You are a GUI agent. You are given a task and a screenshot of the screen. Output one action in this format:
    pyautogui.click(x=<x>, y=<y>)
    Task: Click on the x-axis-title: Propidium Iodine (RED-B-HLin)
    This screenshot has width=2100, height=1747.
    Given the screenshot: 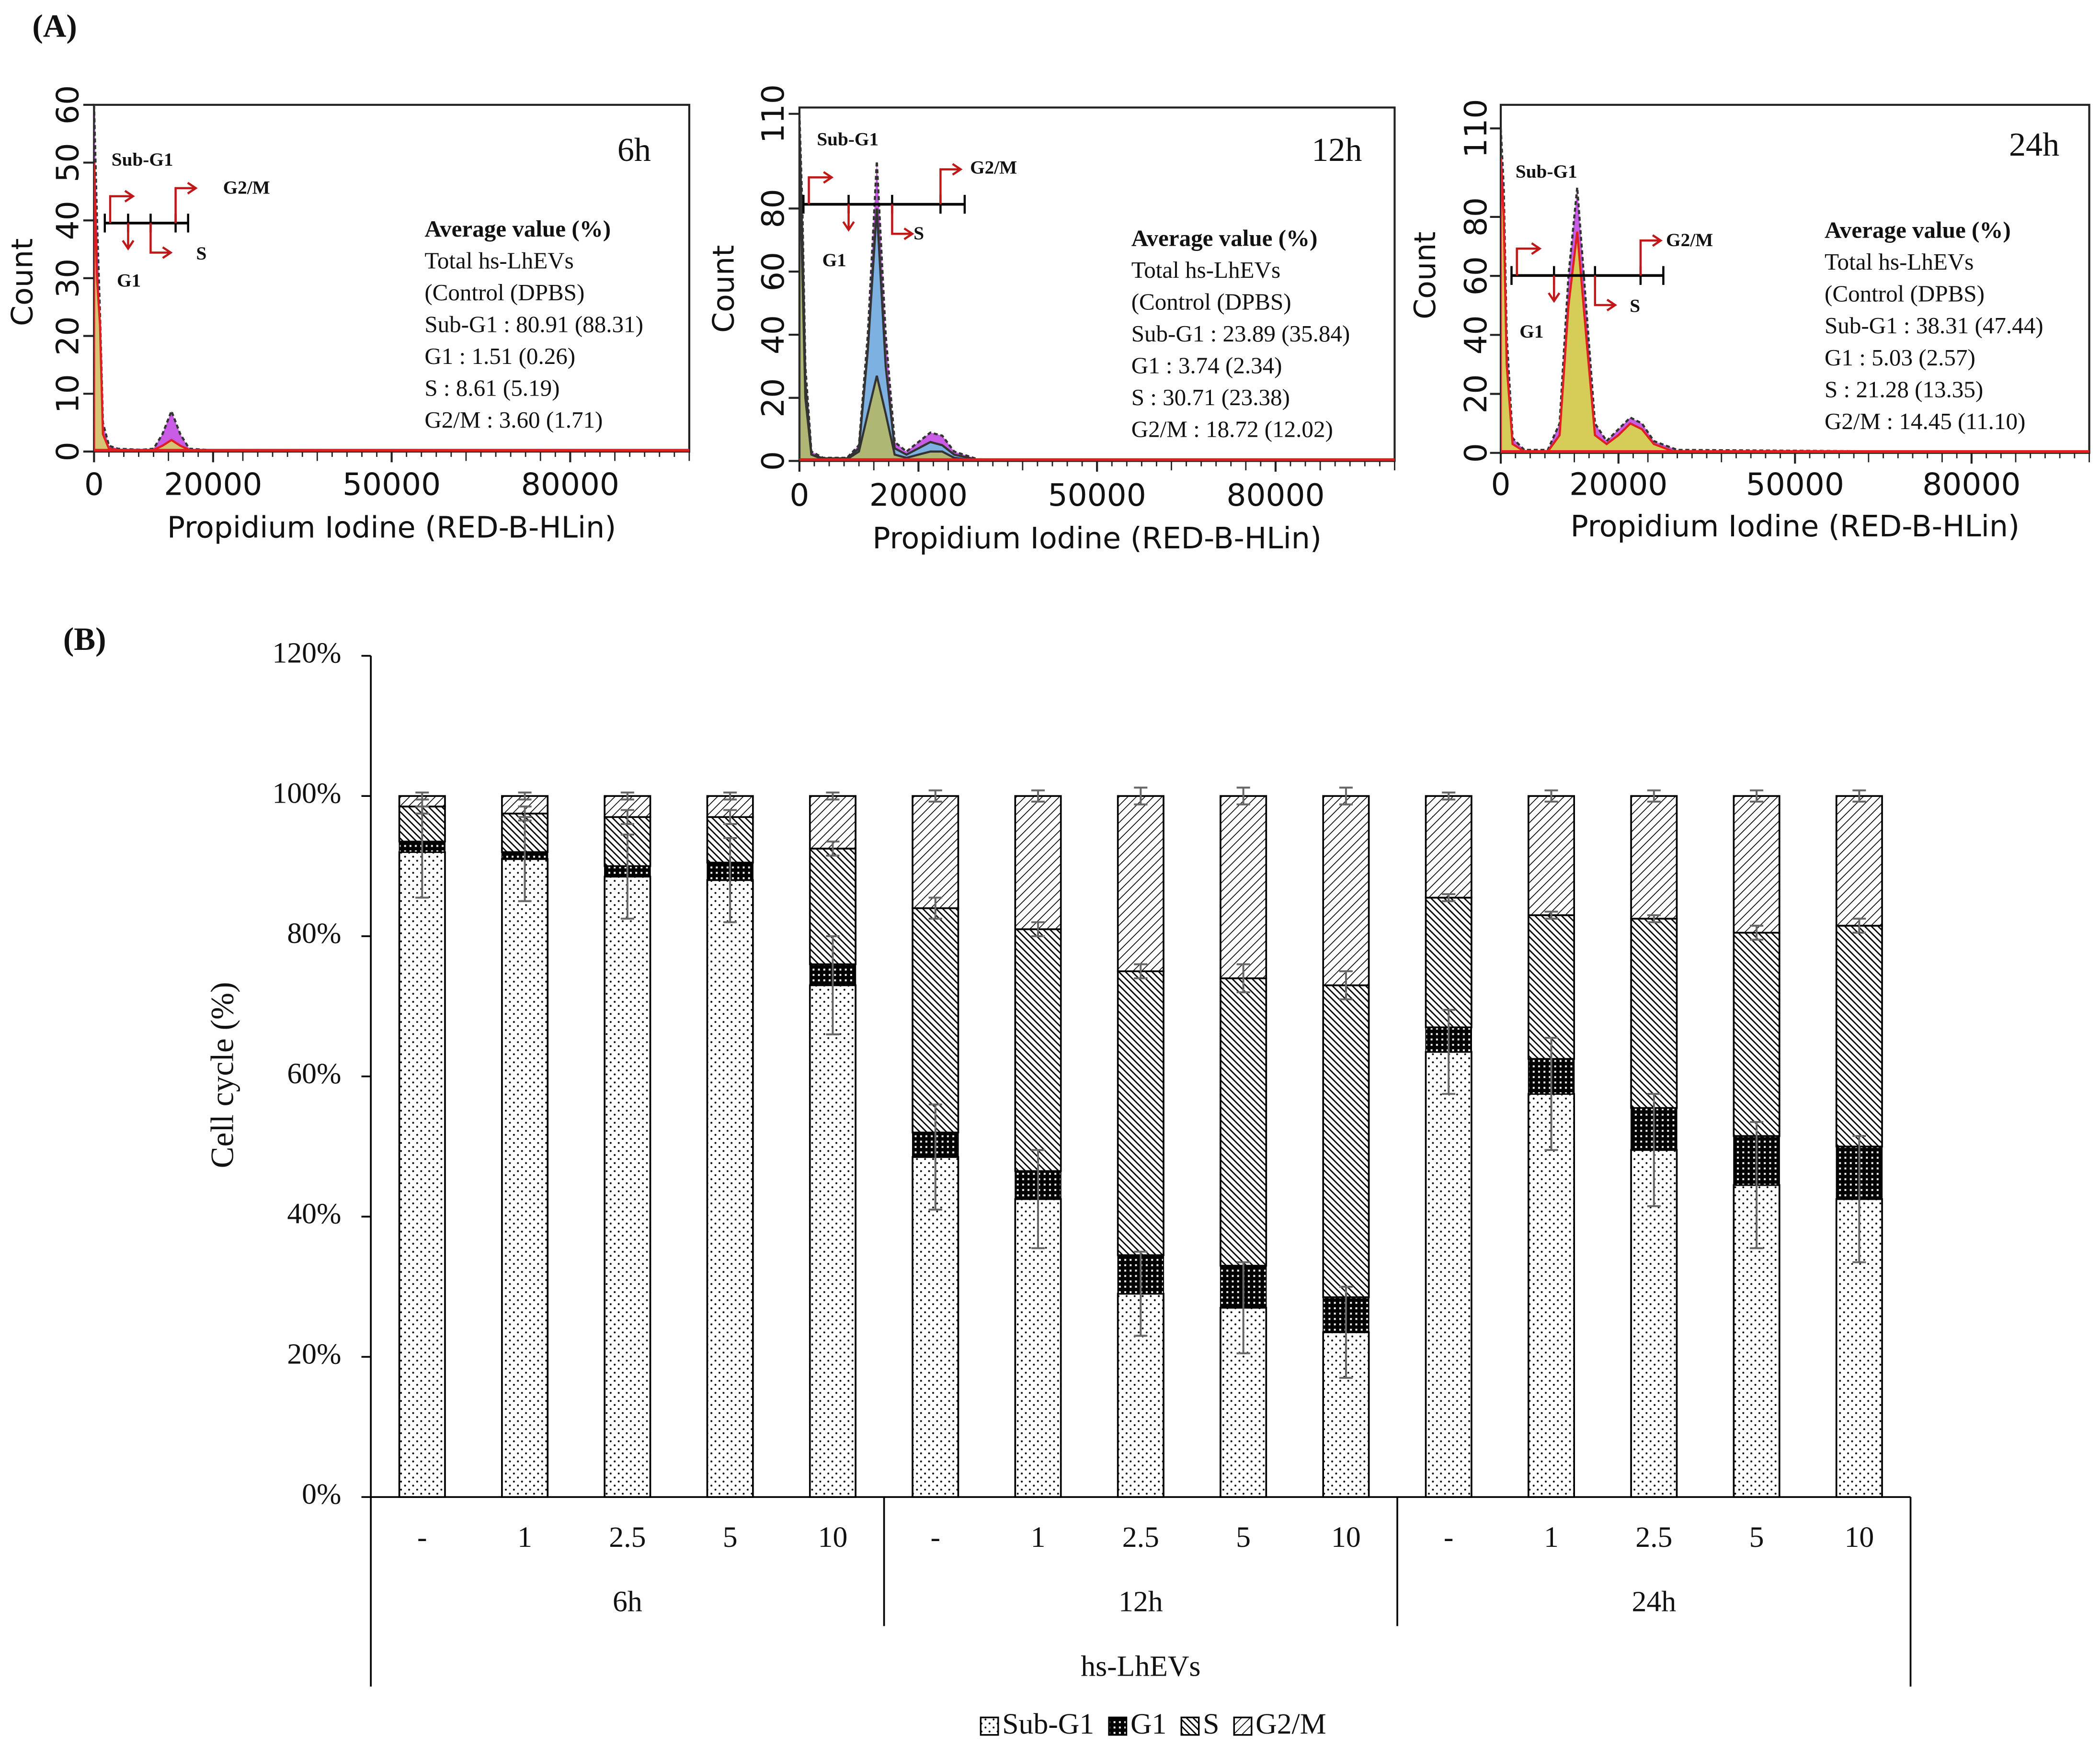 What is the action you would take?
    pyautogui.click(x=391, y=527)
    